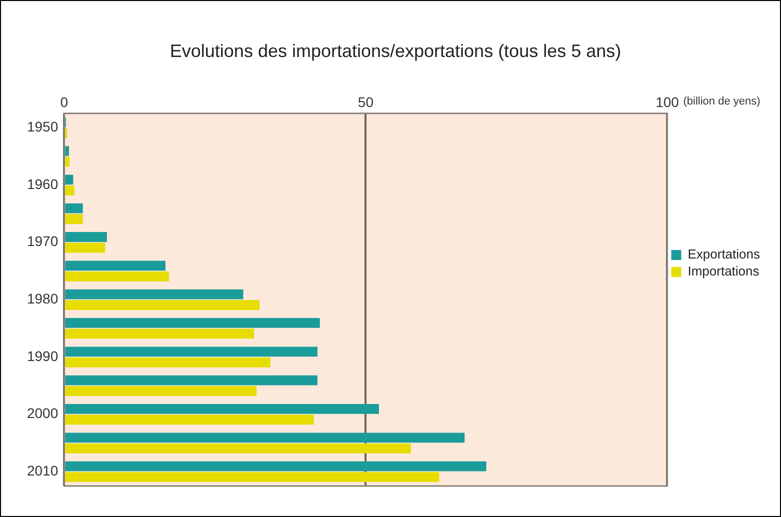 The width and height of the screenshot is (781, 517). What do you see at coordinates (42, 413) in the screenshot?
I see `y-tick-label: 2000` at bounding box center [42, 413].